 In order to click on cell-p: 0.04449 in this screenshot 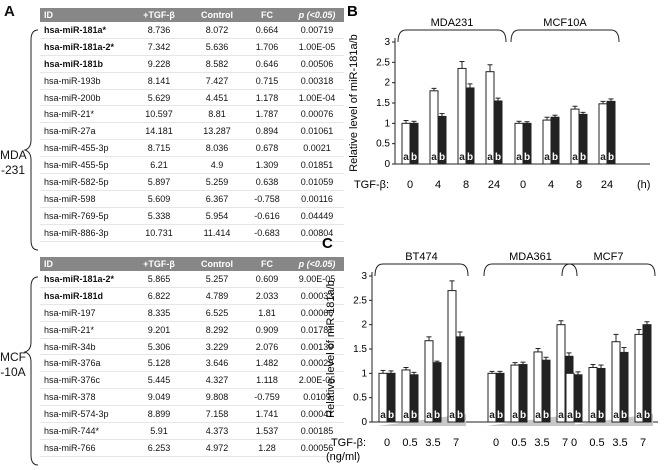, I will do `click(317, 216)`.